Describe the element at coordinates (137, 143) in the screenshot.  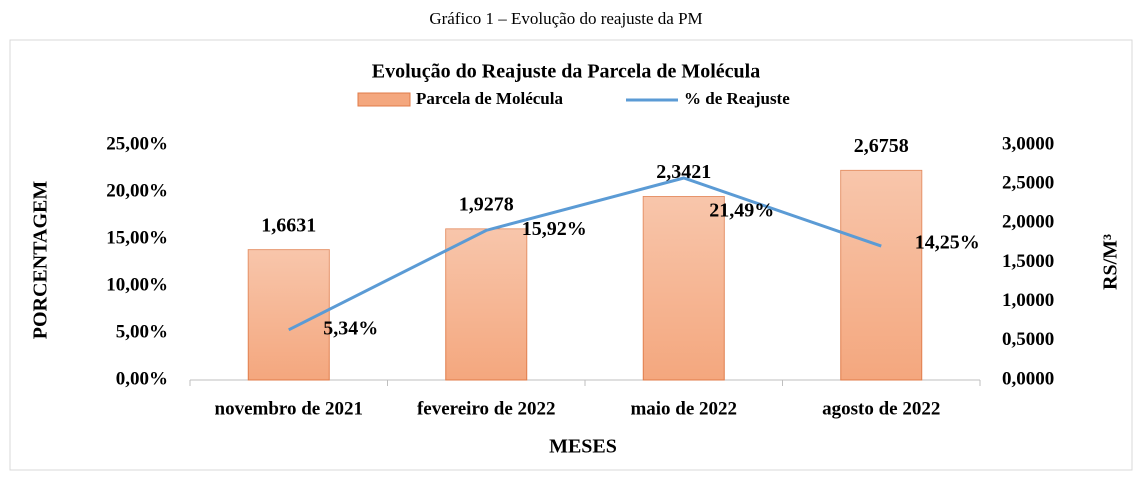
I see `y-tick-label: 25,00%` at that location.